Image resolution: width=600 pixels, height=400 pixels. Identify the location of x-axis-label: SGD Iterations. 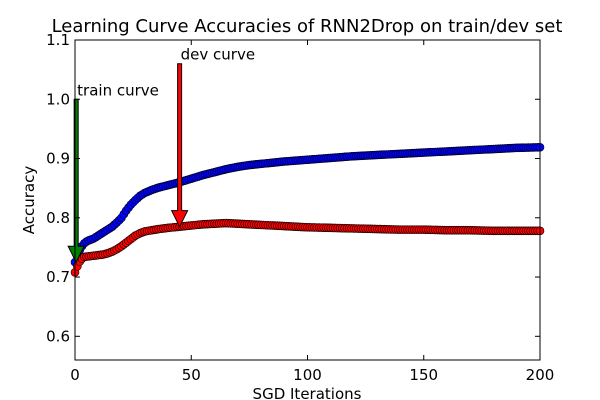
(307, 392).